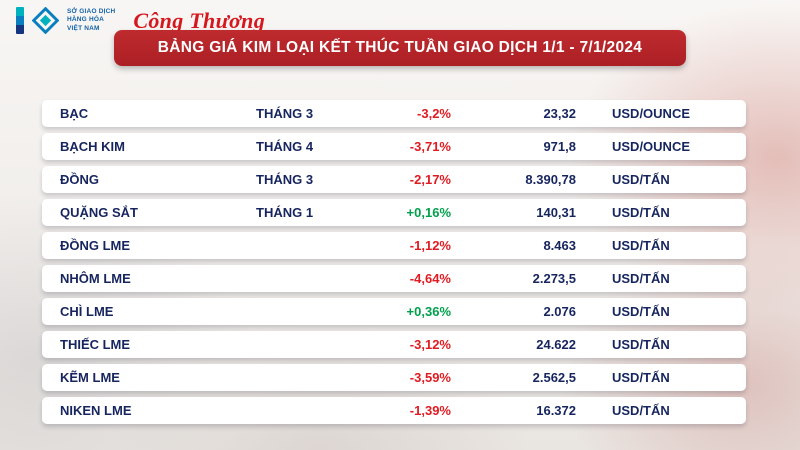 Image resolution: width=800 pixels, height=450 pixels. Describe the element at coordinates (559, 245) in the screenshot. I see `price-value: 8.463` at that location.